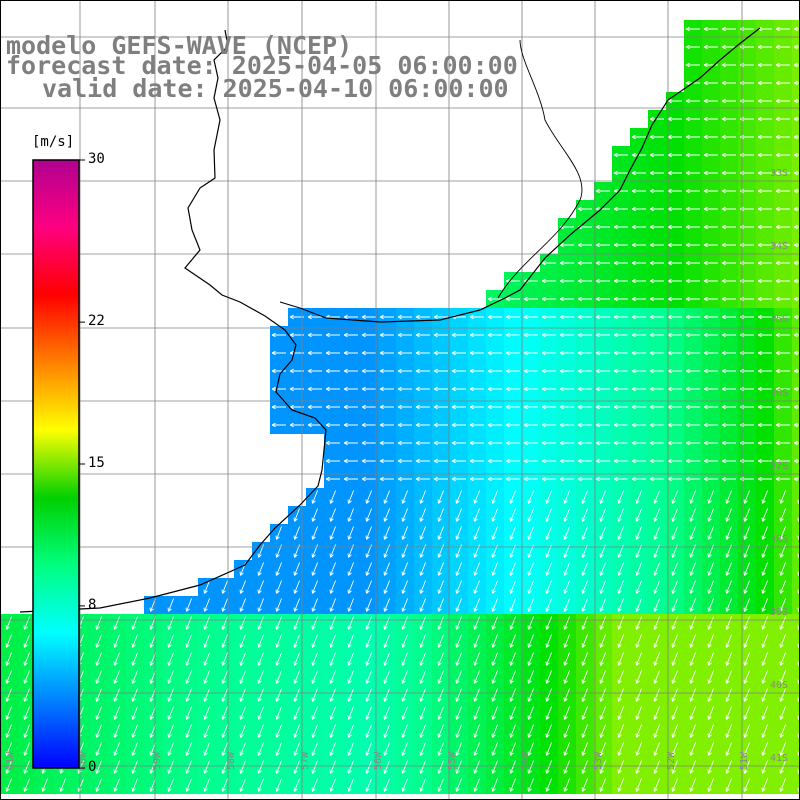 The width and height of the screenshot is (800, 800). I want to click on latitude-label: 37S, so click(779, 466).